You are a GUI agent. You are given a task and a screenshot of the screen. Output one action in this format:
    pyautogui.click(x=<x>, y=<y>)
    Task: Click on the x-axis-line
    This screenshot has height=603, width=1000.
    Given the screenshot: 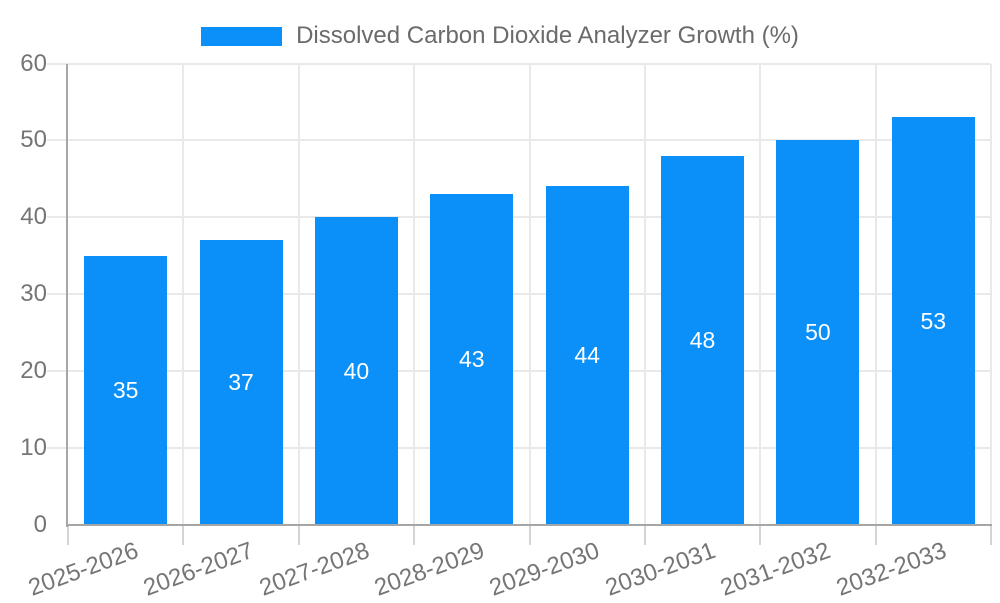 What is the action you would take?
    pyautogui.click(x=529, y=525)
    